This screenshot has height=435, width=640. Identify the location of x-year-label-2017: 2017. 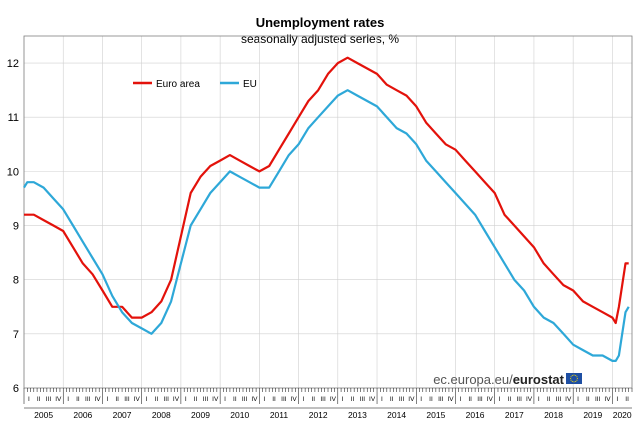
(514, 415).